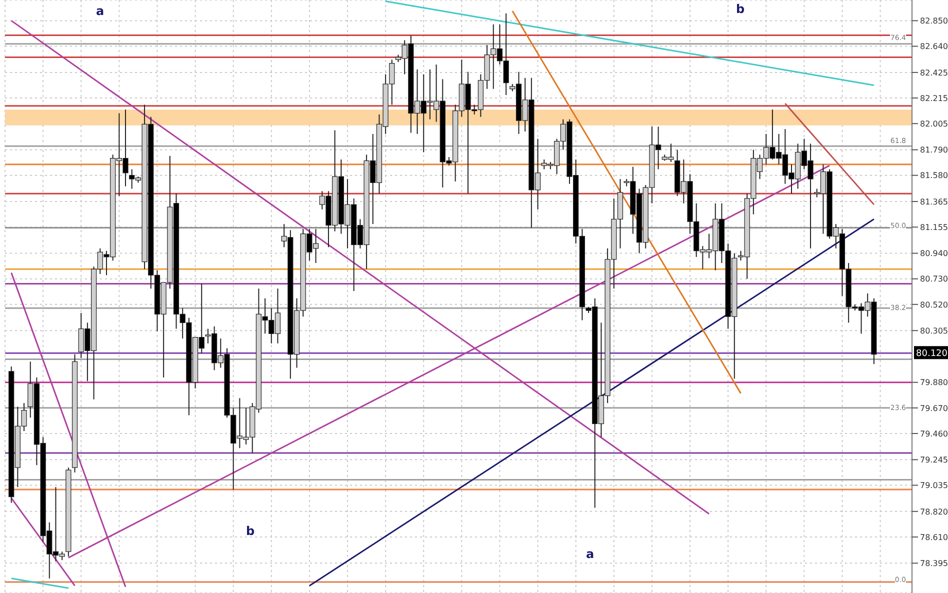 This screenshot has width=948, height=593. I want to click on y-tick-label: 81.365, so click(934, 201).